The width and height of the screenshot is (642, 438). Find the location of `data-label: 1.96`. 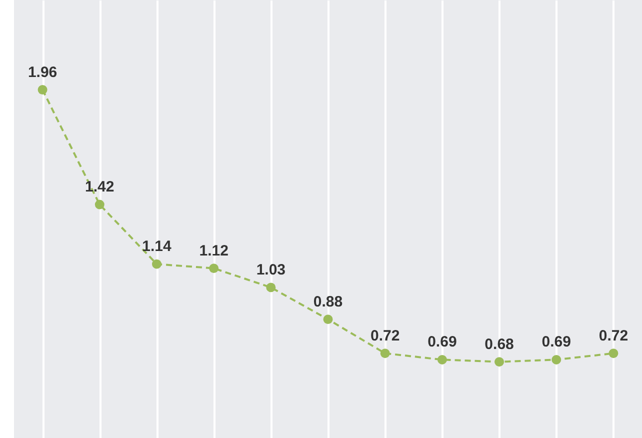

data-label: 1.96 is located at coordinates (43, 72).